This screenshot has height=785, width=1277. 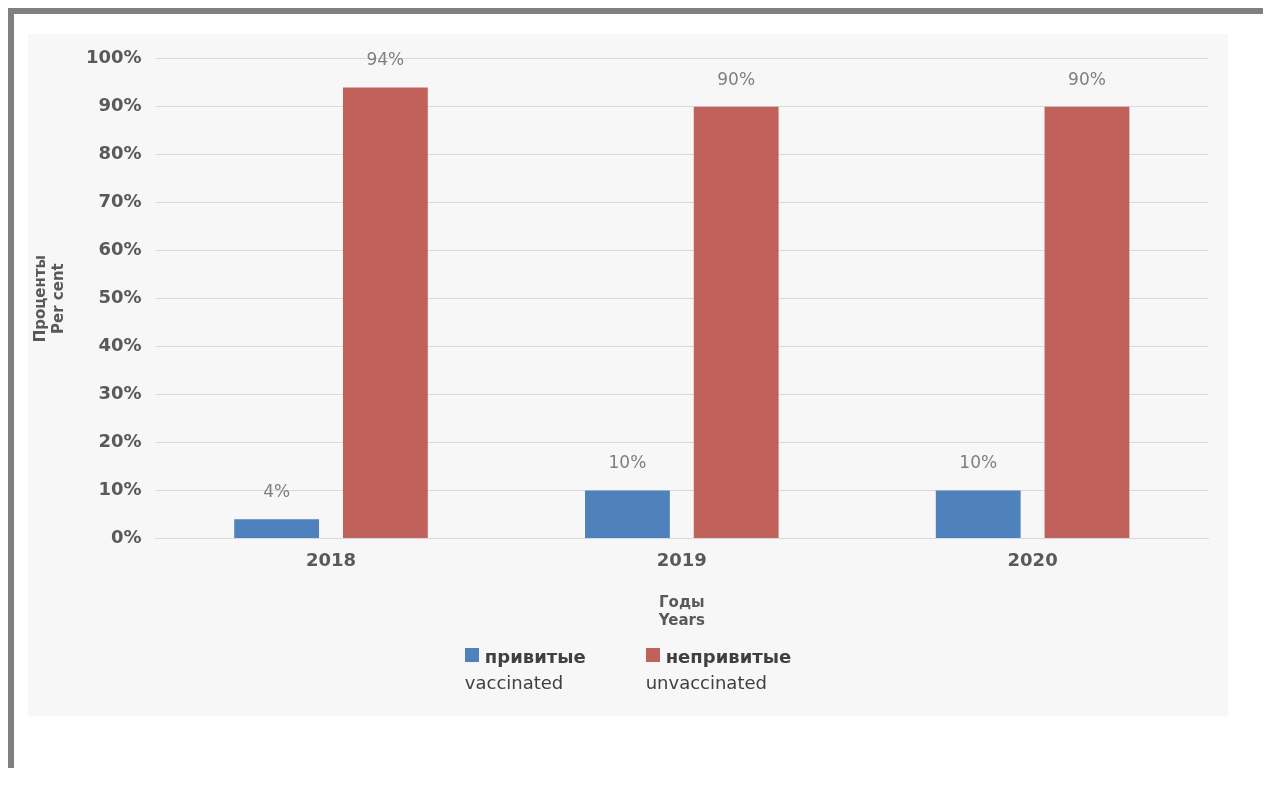 I want to click on legend-label: непривитые unvaccinated, so click(x=718, y=670).